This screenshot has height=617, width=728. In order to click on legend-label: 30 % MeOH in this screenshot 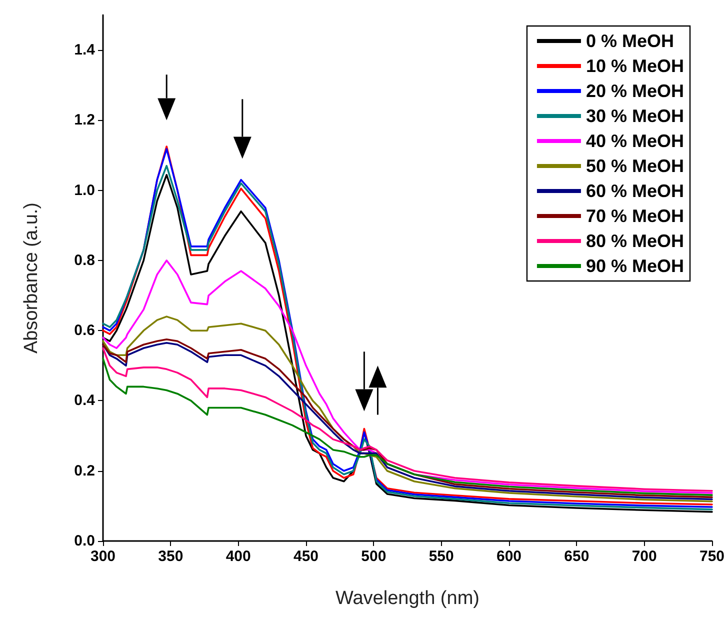, I will do `click(635, 116)`.